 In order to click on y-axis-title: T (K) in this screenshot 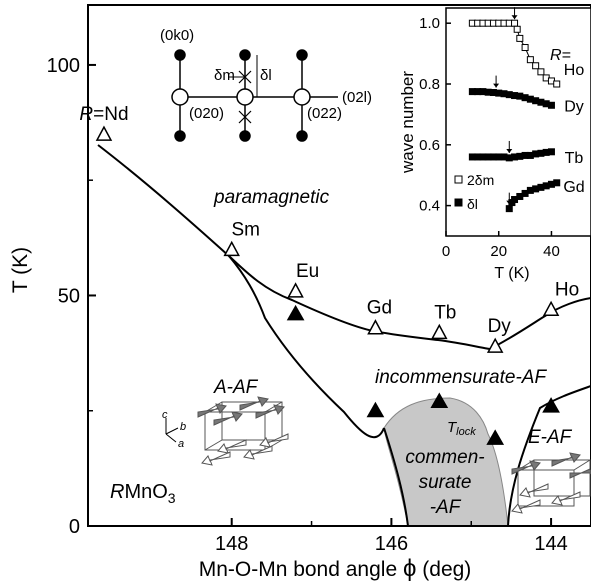, I will do `click(20, 270)`.